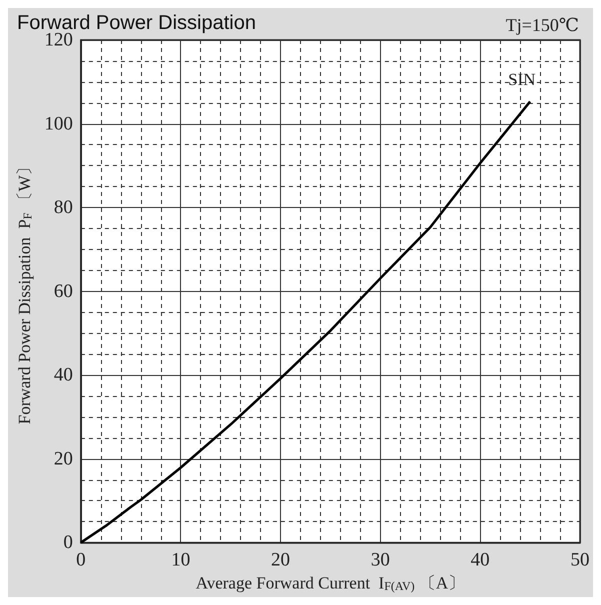  What do you see at coordinates (58, 123) in the screenshot?
I see `y-tick-label: 100` at bounding box center [58, 123].